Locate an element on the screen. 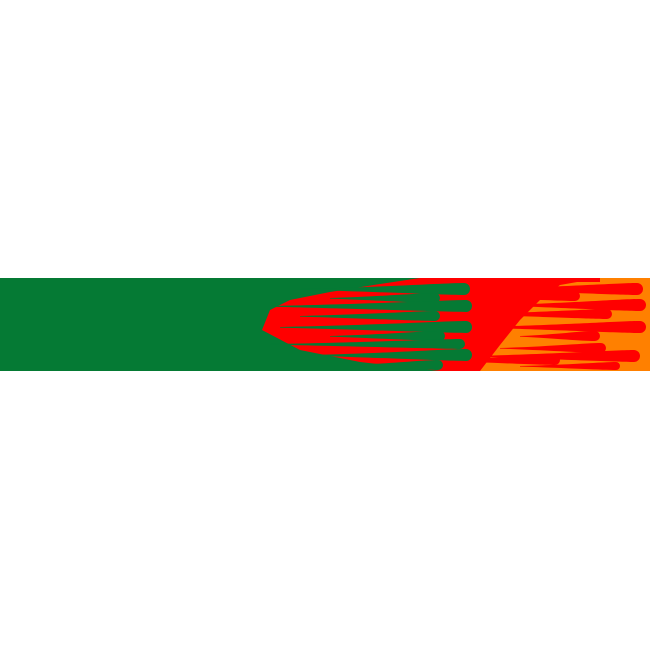 Image resolution: width=650 pixels, height=650 pixels. flames-banner is located at coordinates (325, 324).